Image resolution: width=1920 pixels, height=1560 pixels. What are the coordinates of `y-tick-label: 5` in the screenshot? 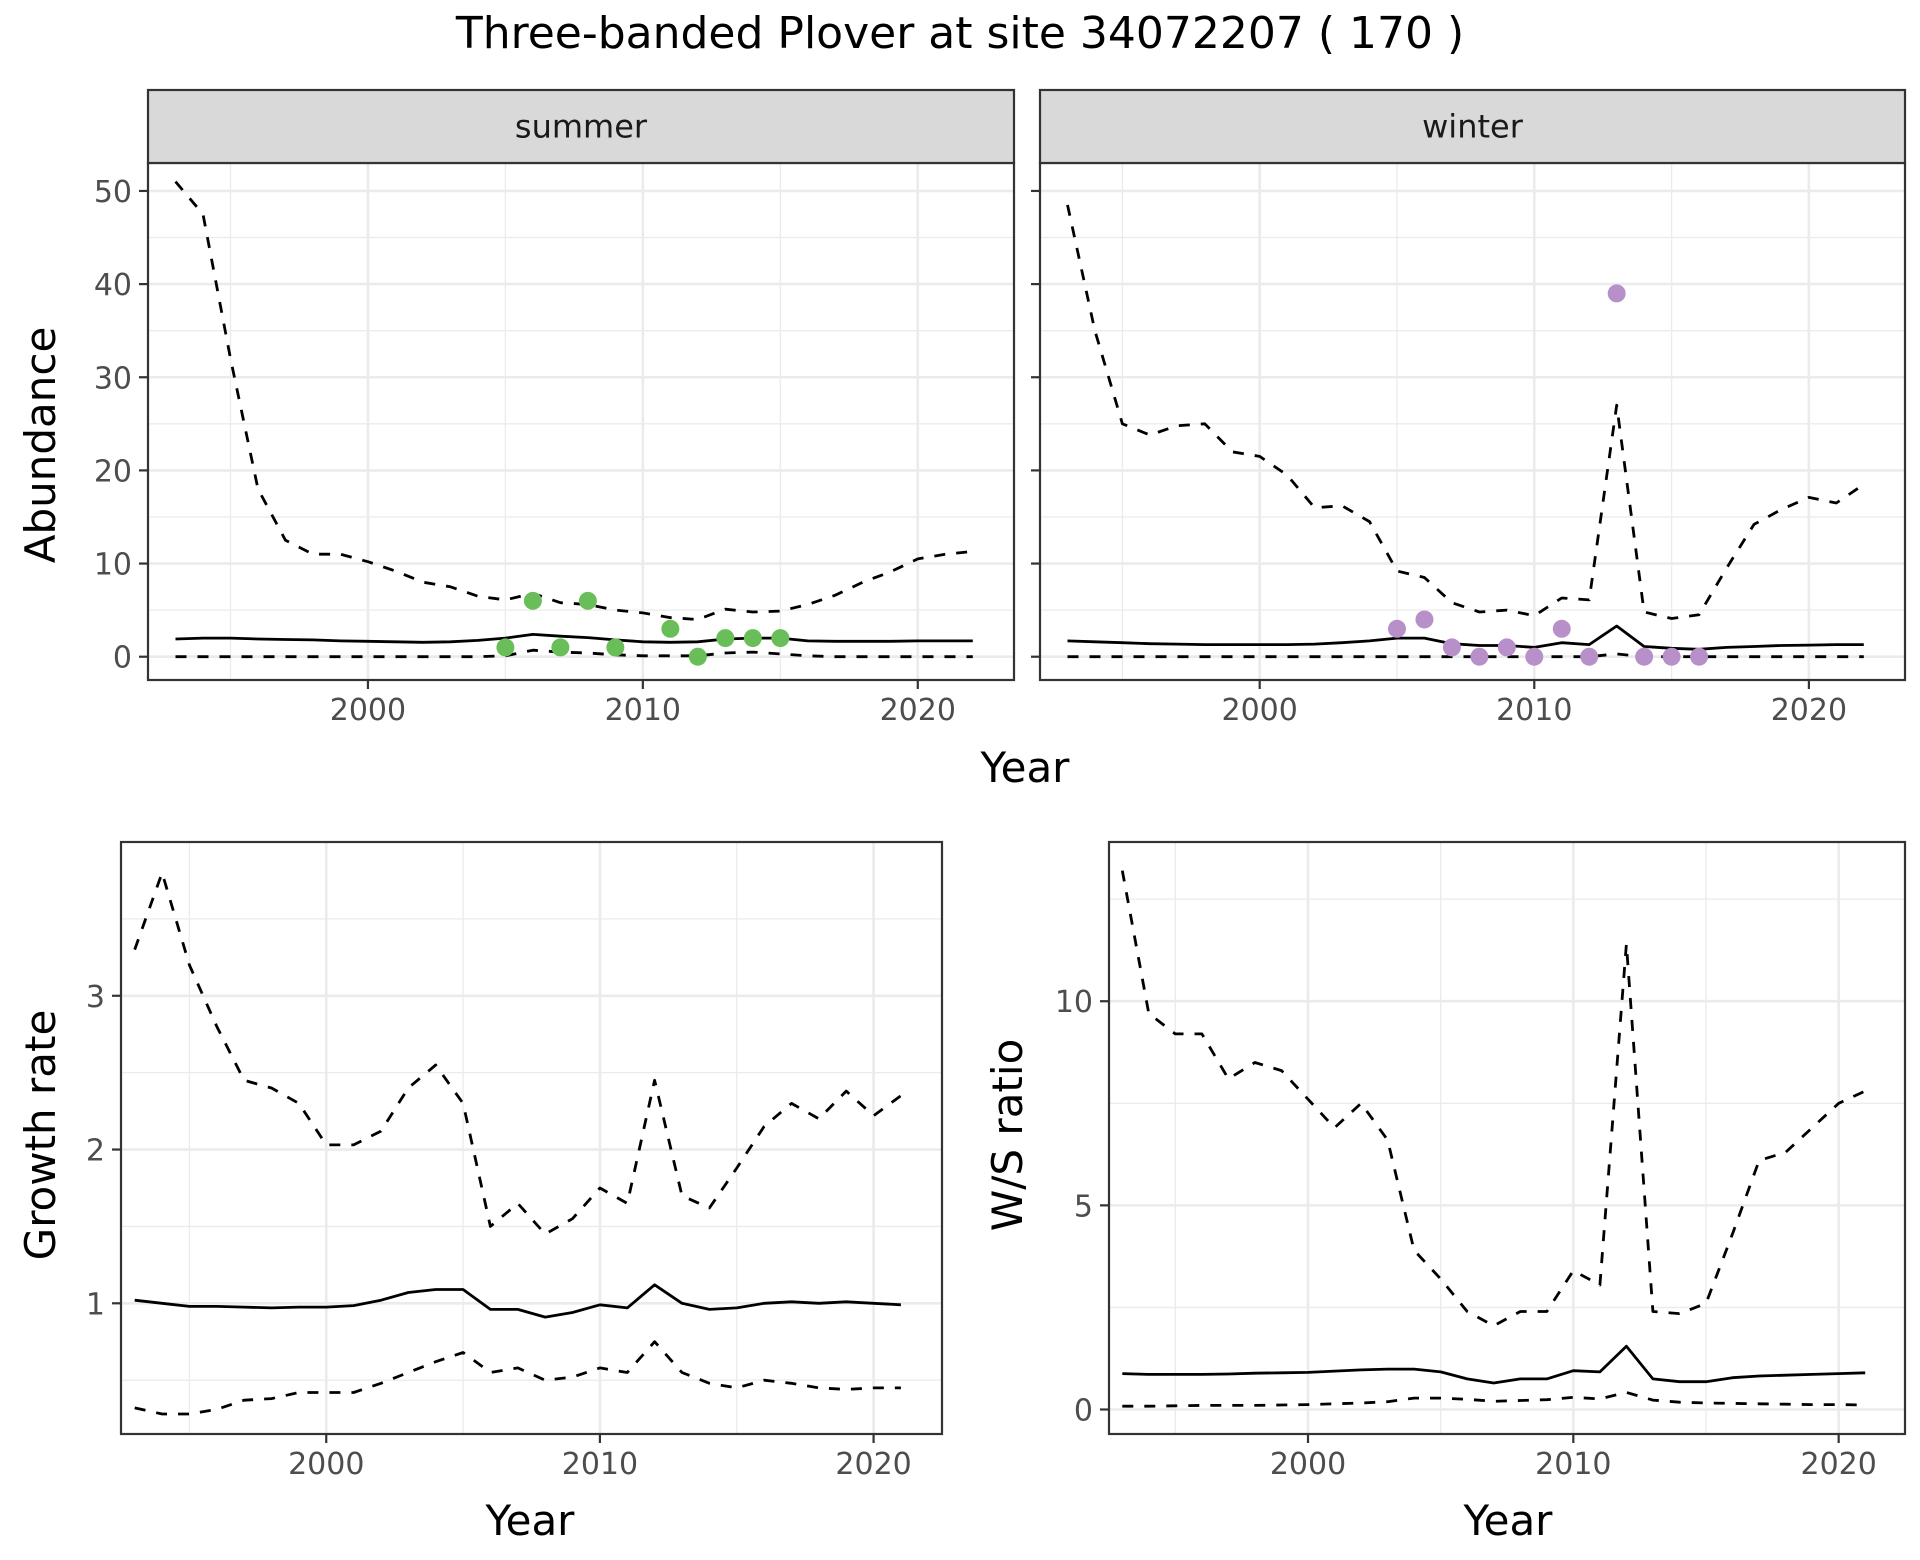 It's located at (1083, 1206).